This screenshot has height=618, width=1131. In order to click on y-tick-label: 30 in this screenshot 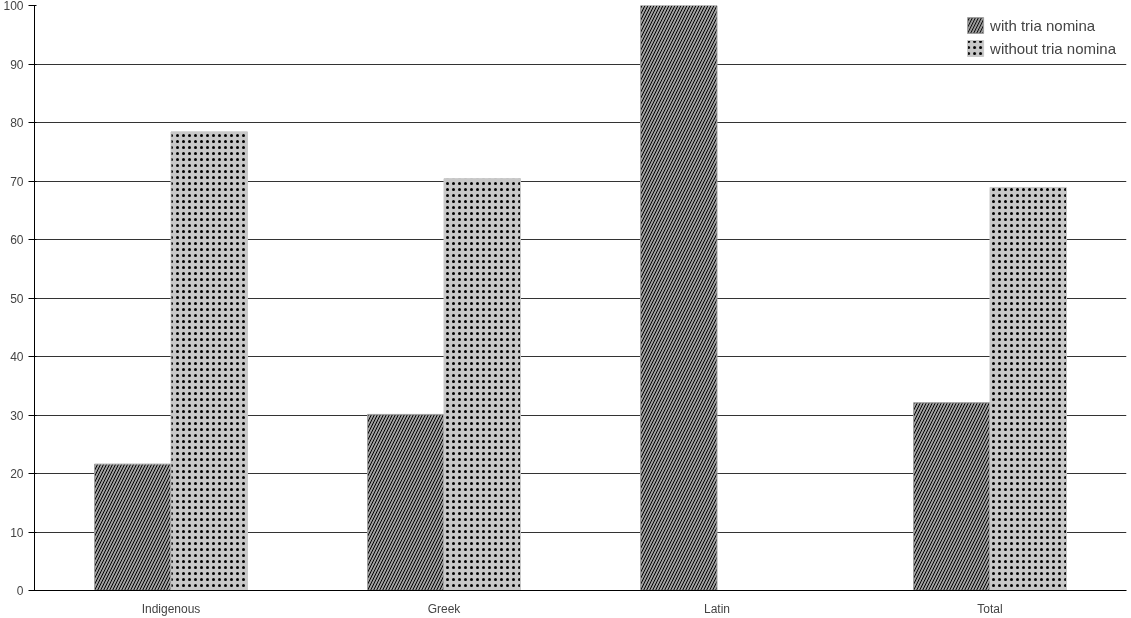, I will do `click(17, 415)`.